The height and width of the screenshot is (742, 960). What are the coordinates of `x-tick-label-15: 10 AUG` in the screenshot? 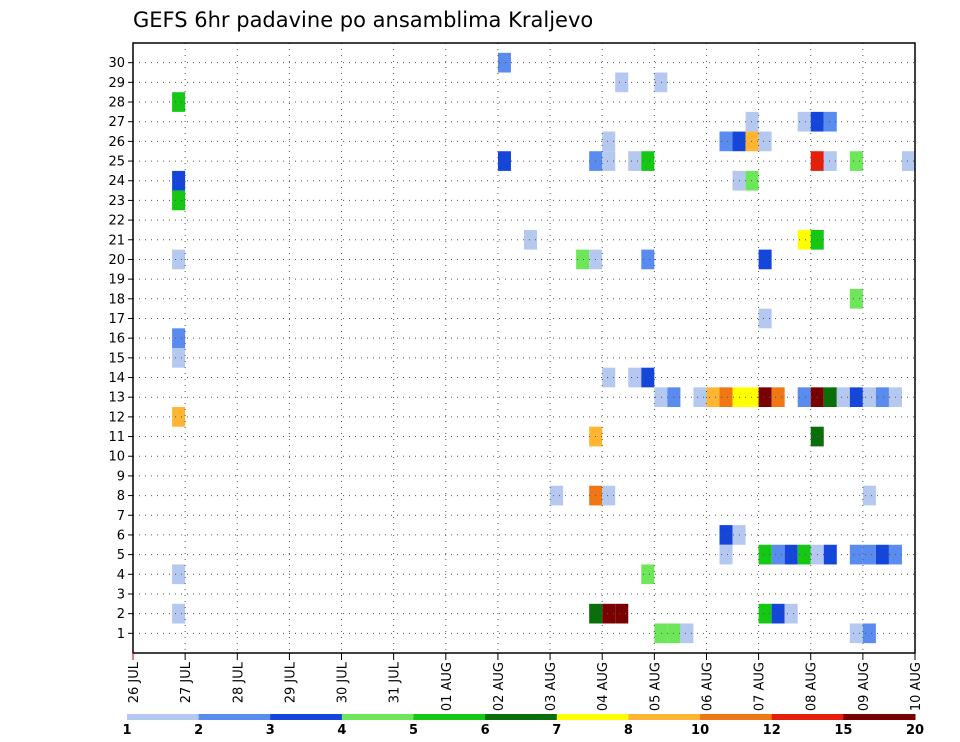 It's located at (916, 686).